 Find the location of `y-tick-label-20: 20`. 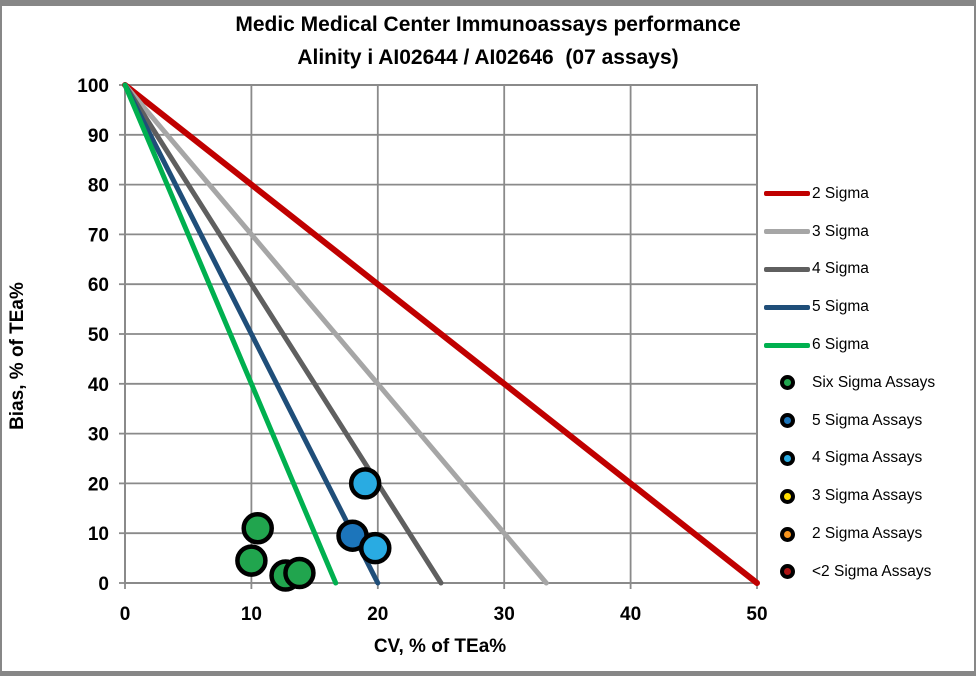

y-tick-label-20: 20 is located at coordinates (98, 484).